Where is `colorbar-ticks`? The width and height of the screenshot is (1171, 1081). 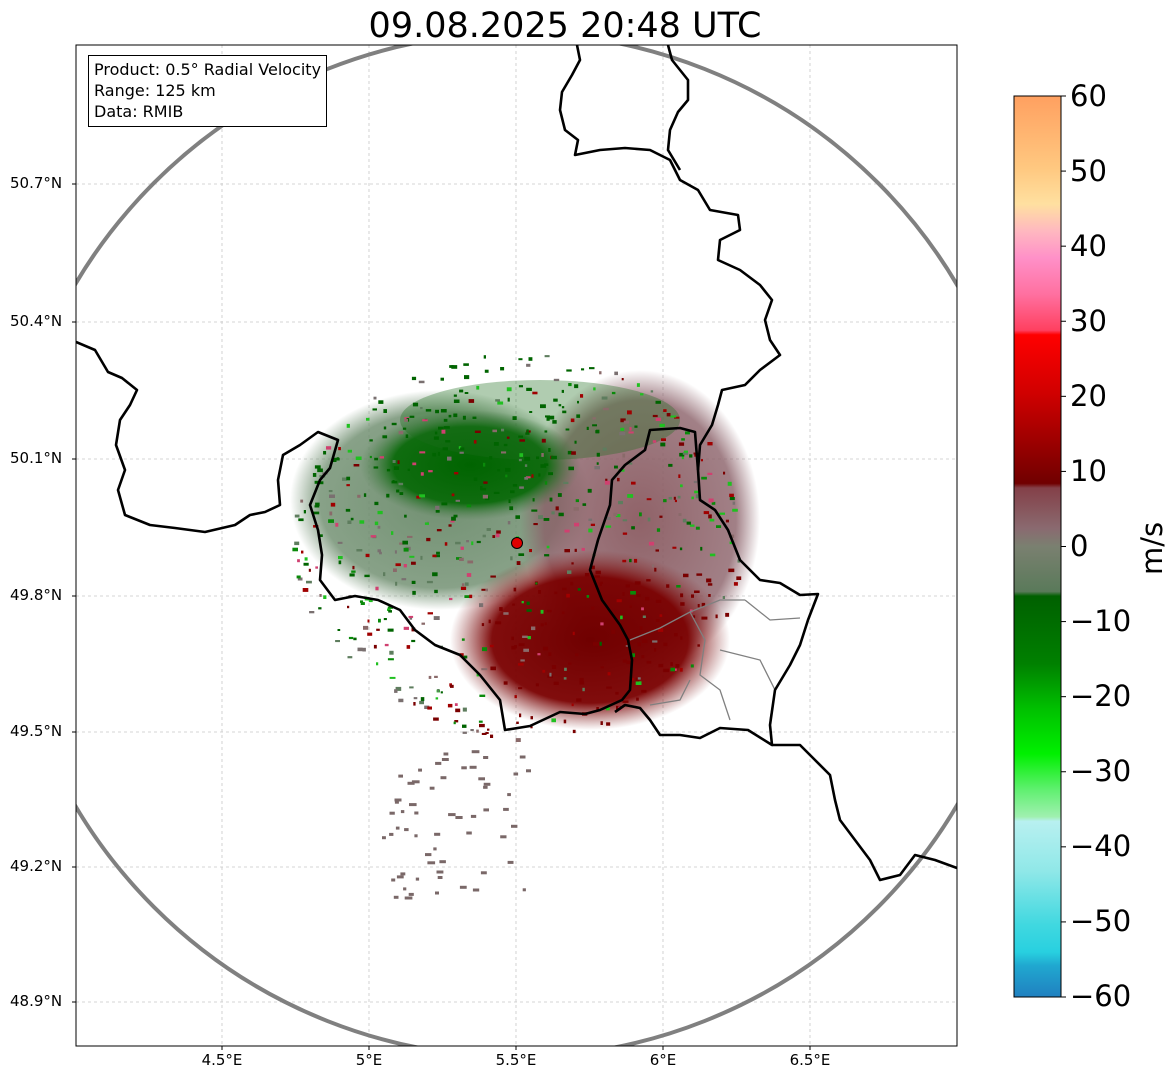
colorbar-ticks is located at coordinates (1063, 546).